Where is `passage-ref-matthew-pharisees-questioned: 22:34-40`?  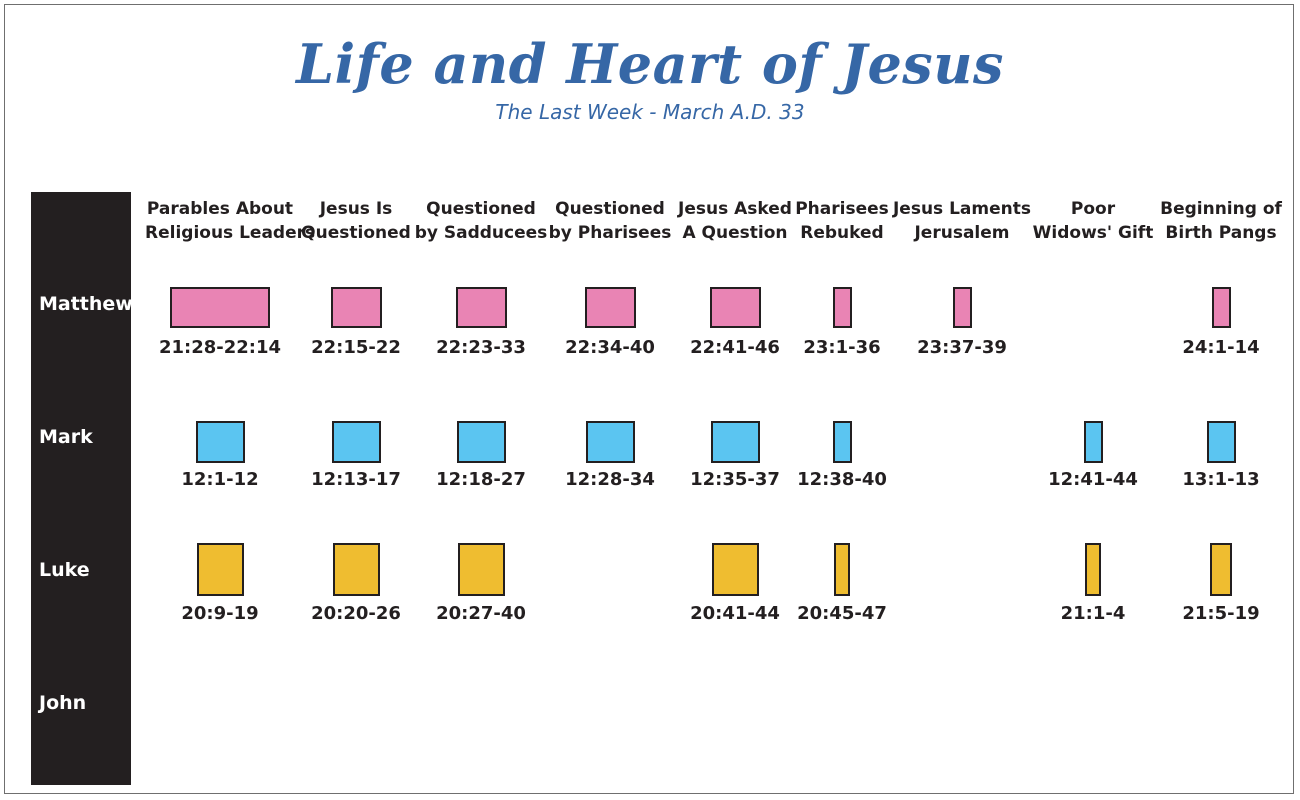 passage-ref-matthew-pharisees-questioned: 22:34-40 is located at coordinates (610, 347).